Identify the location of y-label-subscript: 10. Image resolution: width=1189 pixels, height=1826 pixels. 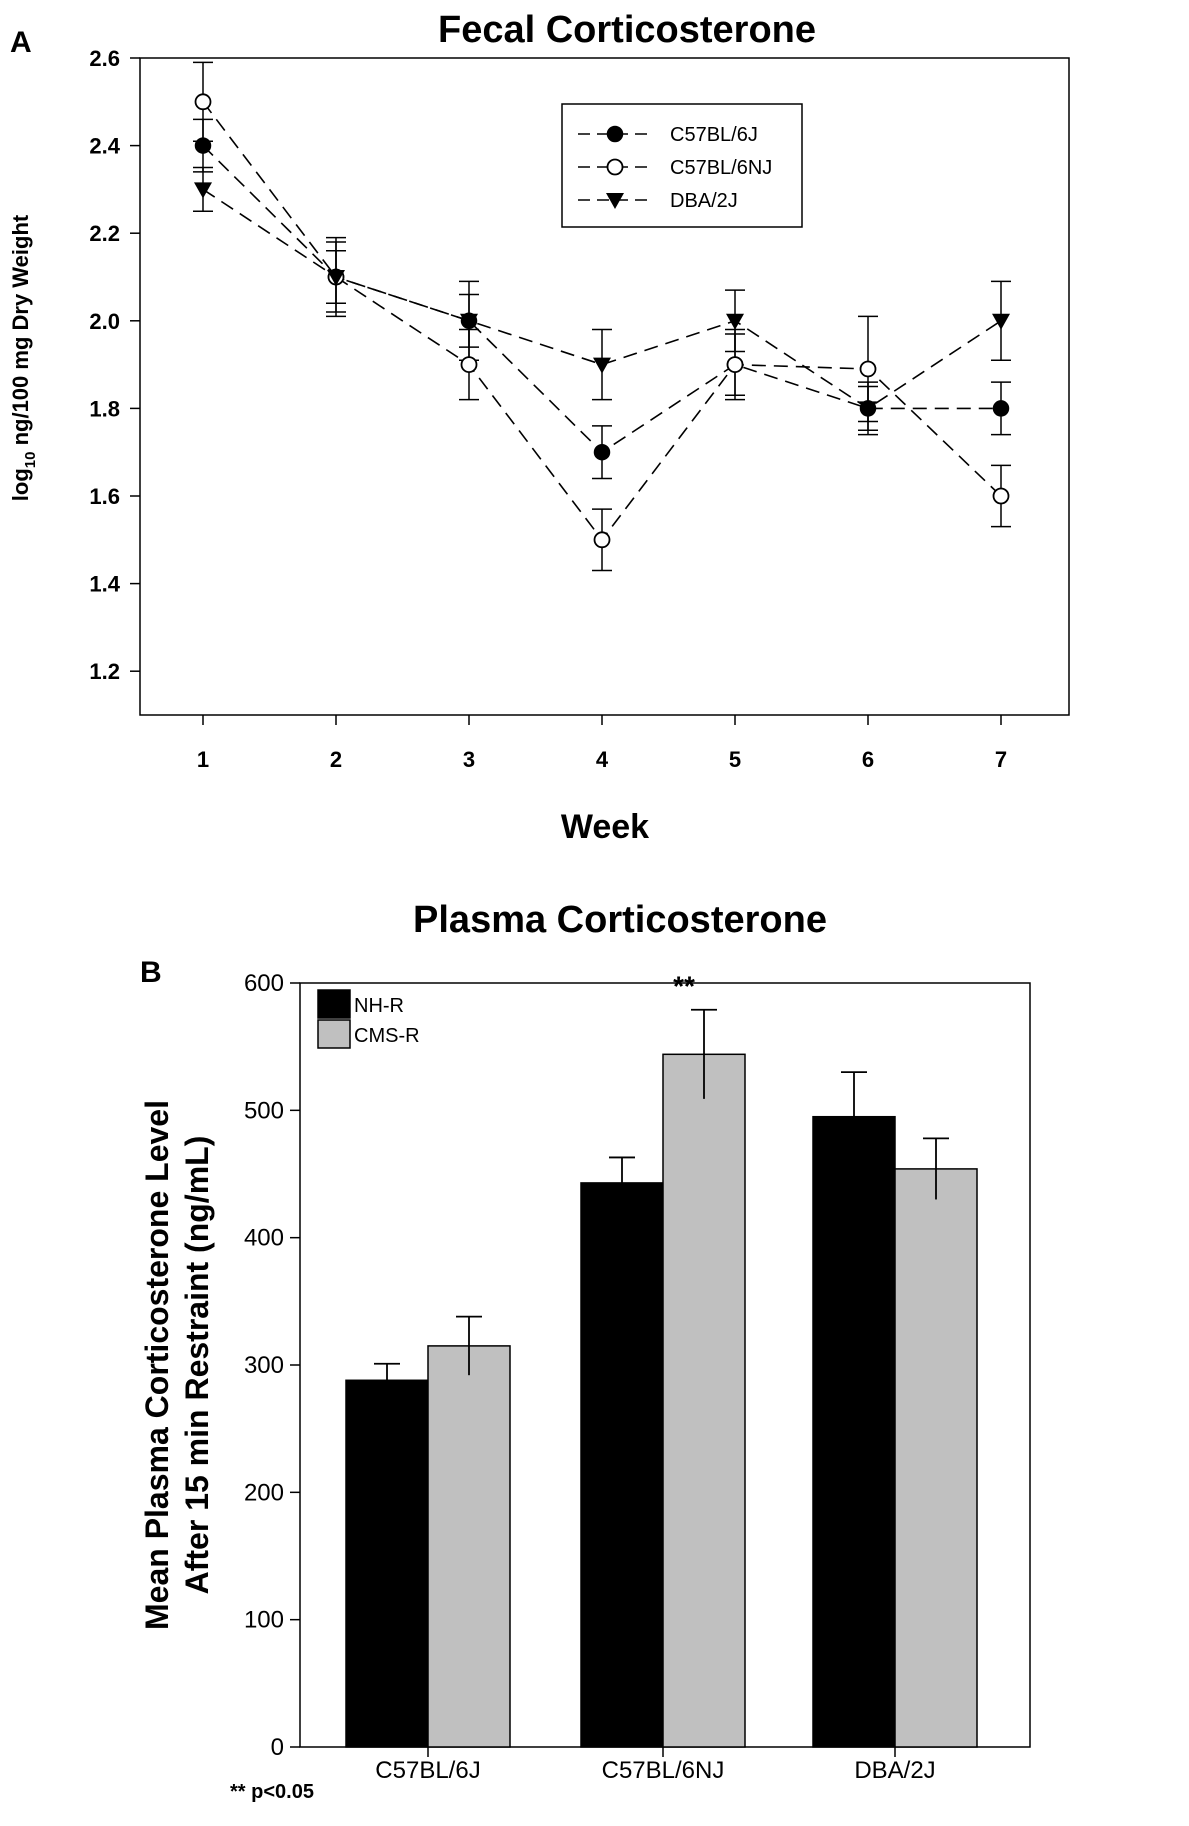
(30, 460).